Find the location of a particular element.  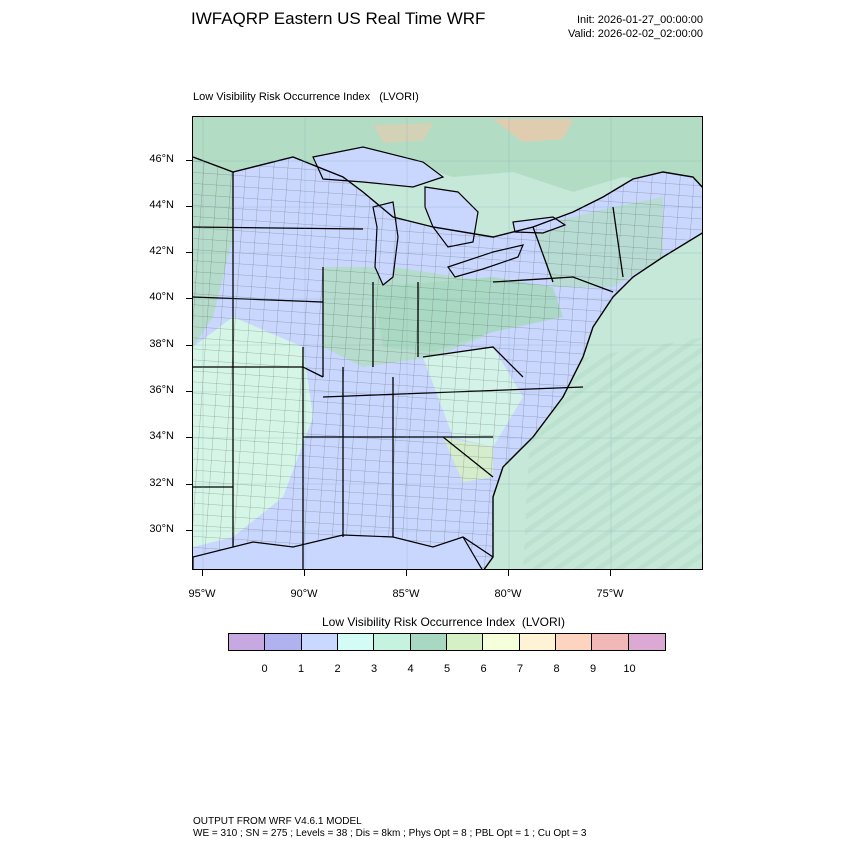

lon-label: 85°W is located at coordinates (406, 594).